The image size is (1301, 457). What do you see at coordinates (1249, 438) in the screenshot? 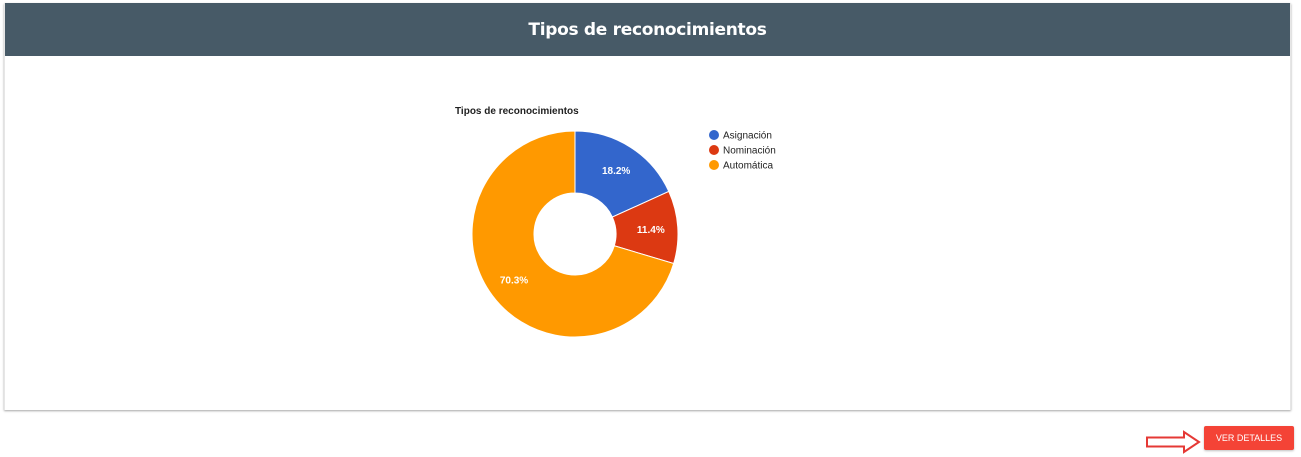
I see `view-details-button: VER DETALLES` at bounding box center [1249, 438].